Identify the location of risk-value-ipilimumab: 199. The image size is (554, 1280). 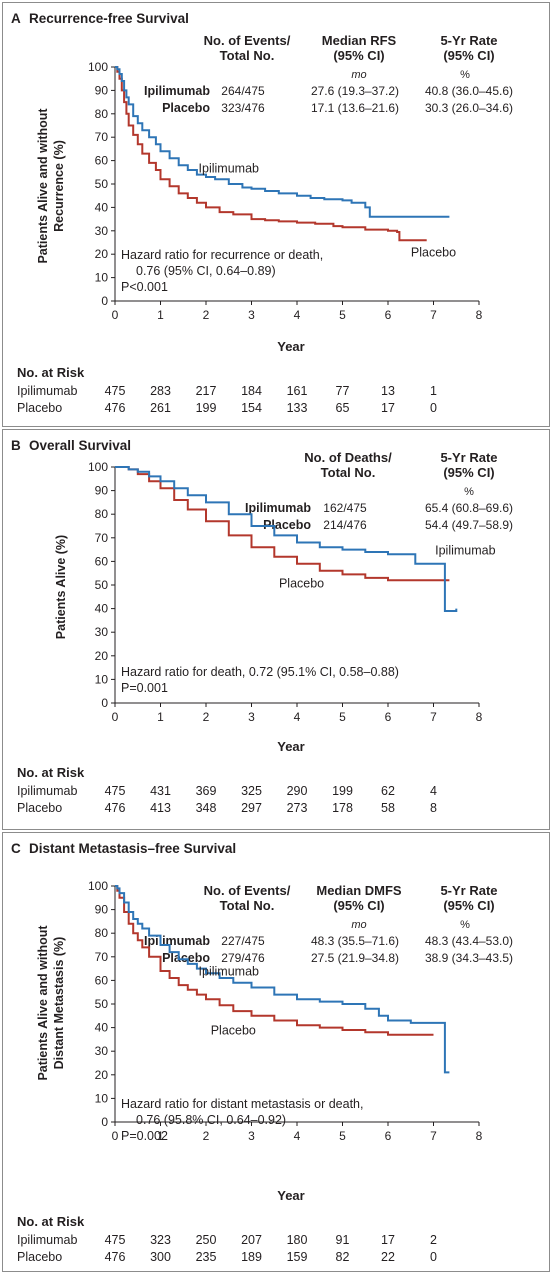
(342, 791).